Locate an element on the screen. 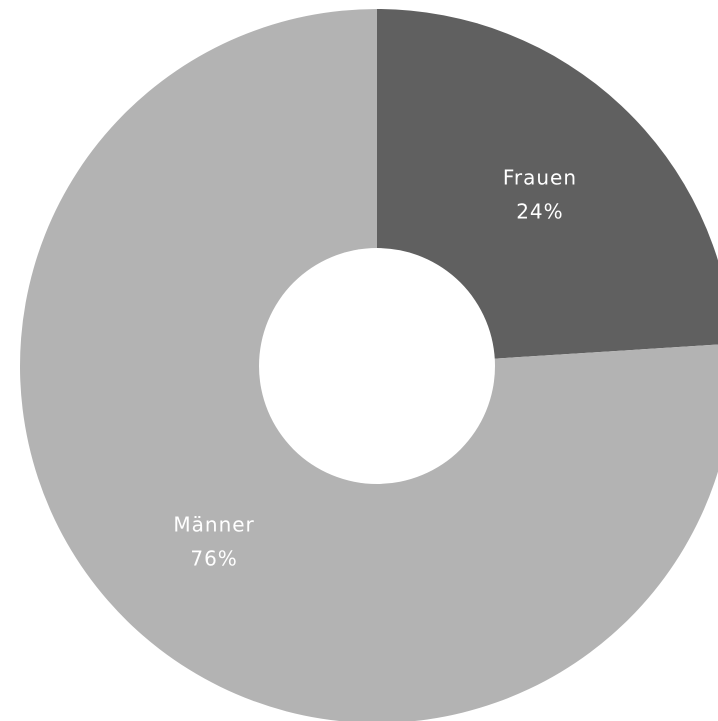 Image resolution: width=718 pixels, height=721 pixels. slice-label-name: Frauen is located at coordinates (540, 178).